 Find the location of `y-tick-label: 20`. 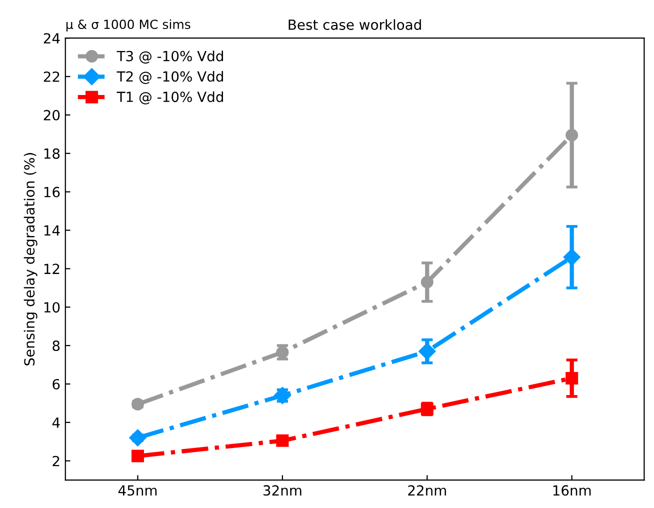

y-tick-label: 20 is located at coordinates (52, 115).